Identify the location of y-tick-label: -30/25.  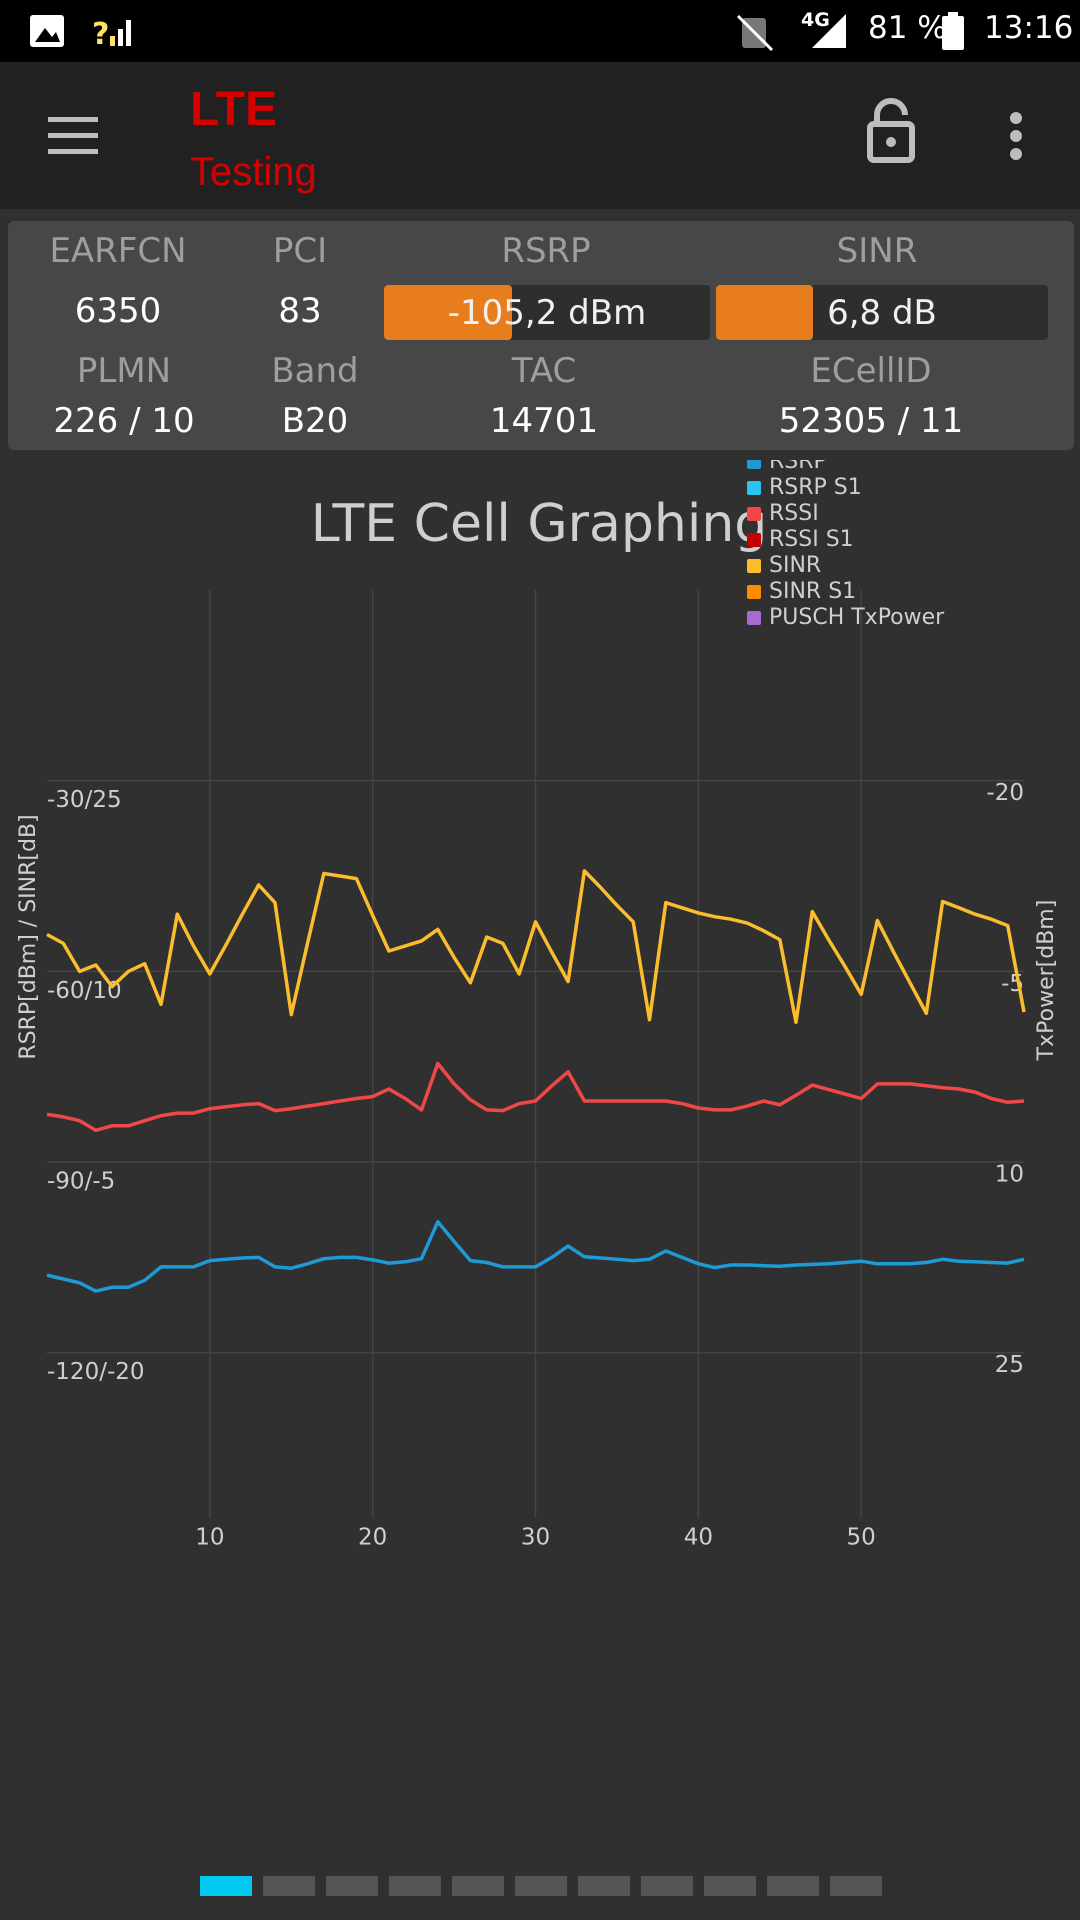
(84, 800).